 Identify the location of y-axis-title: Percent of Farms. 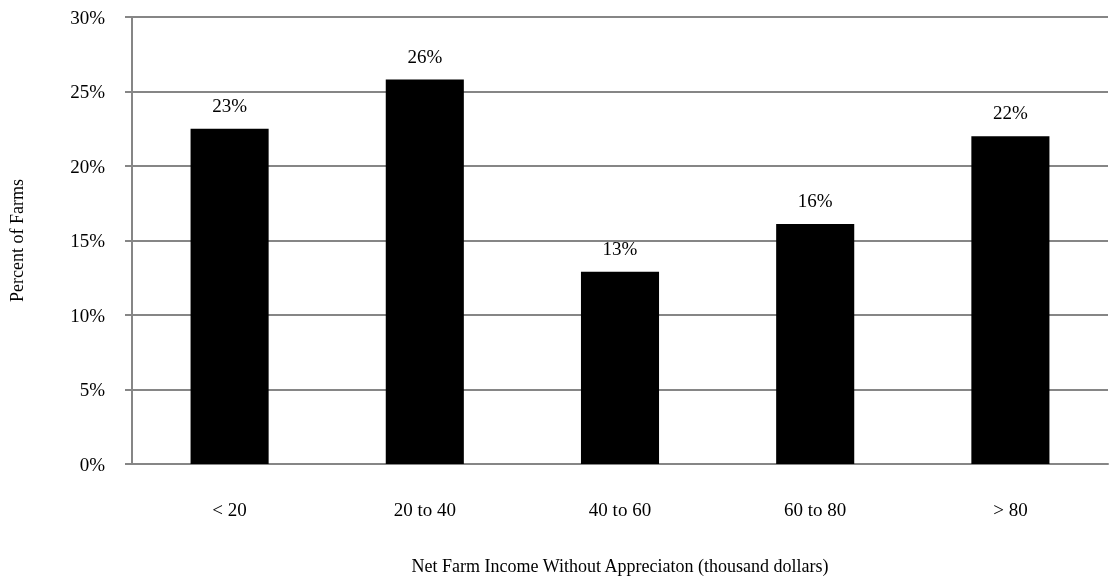
(17, 240).